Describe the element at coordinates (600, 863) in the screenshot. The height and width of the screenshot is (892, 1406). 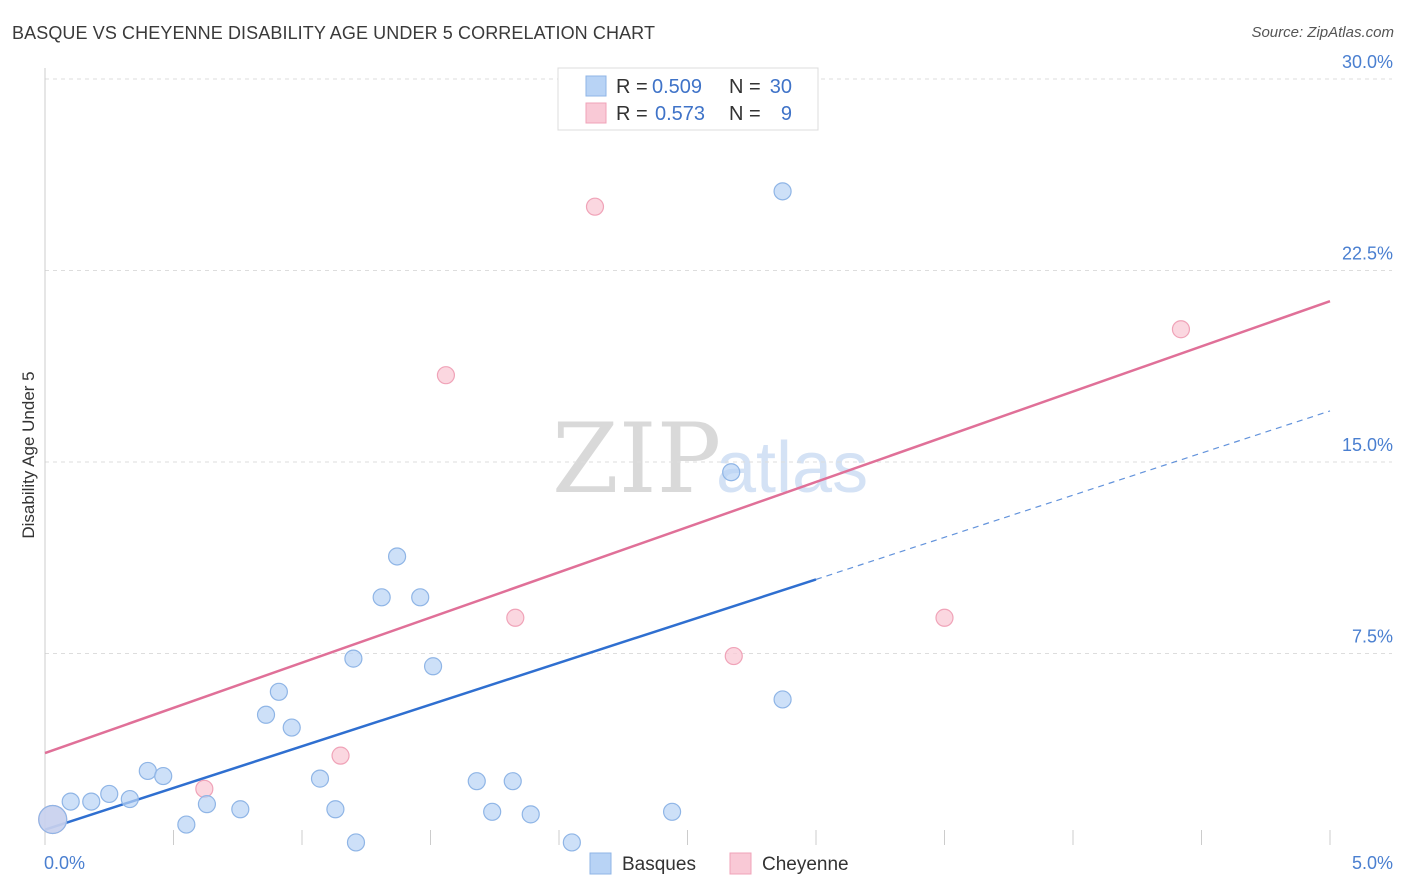
I see `bottom-legend-swatch-basques` at that location.